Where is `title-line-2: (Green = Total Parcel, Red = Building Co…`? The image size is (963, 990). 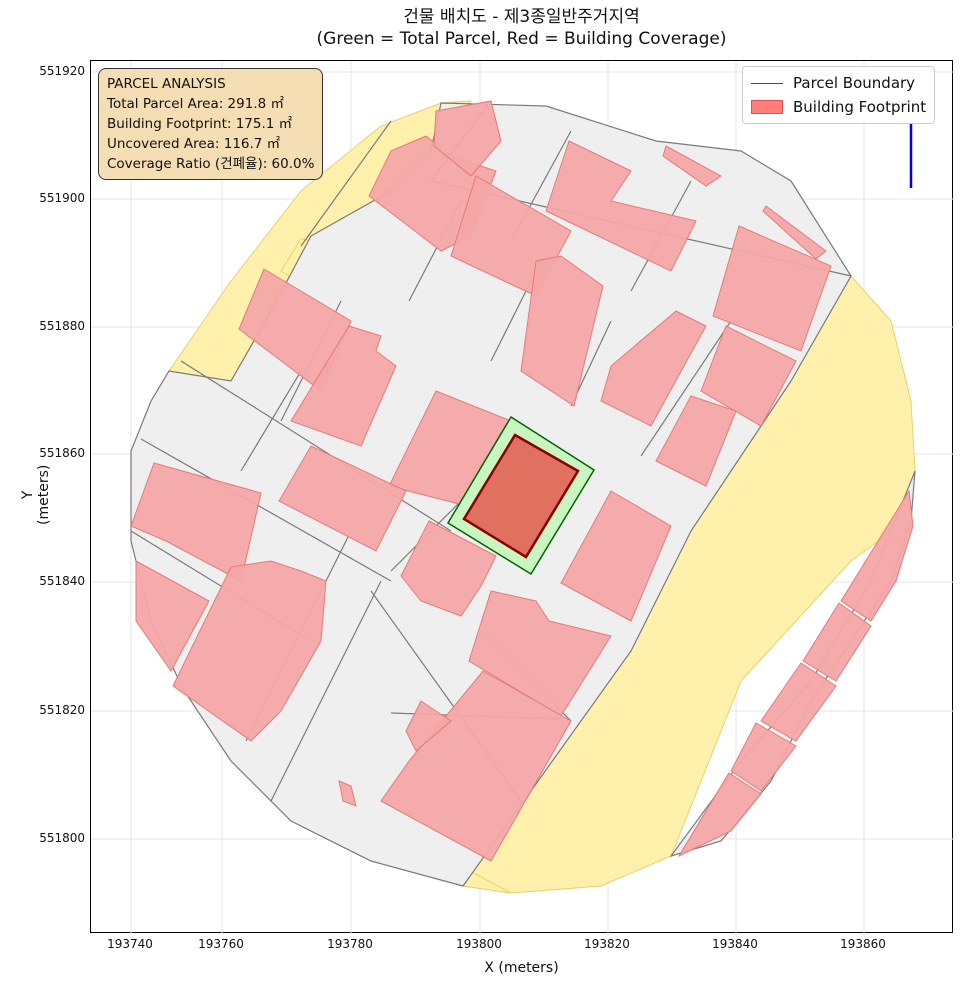
title-line-2: (Green = Total Parcel, Red = Building Co… is located at coordinates (521, 39).